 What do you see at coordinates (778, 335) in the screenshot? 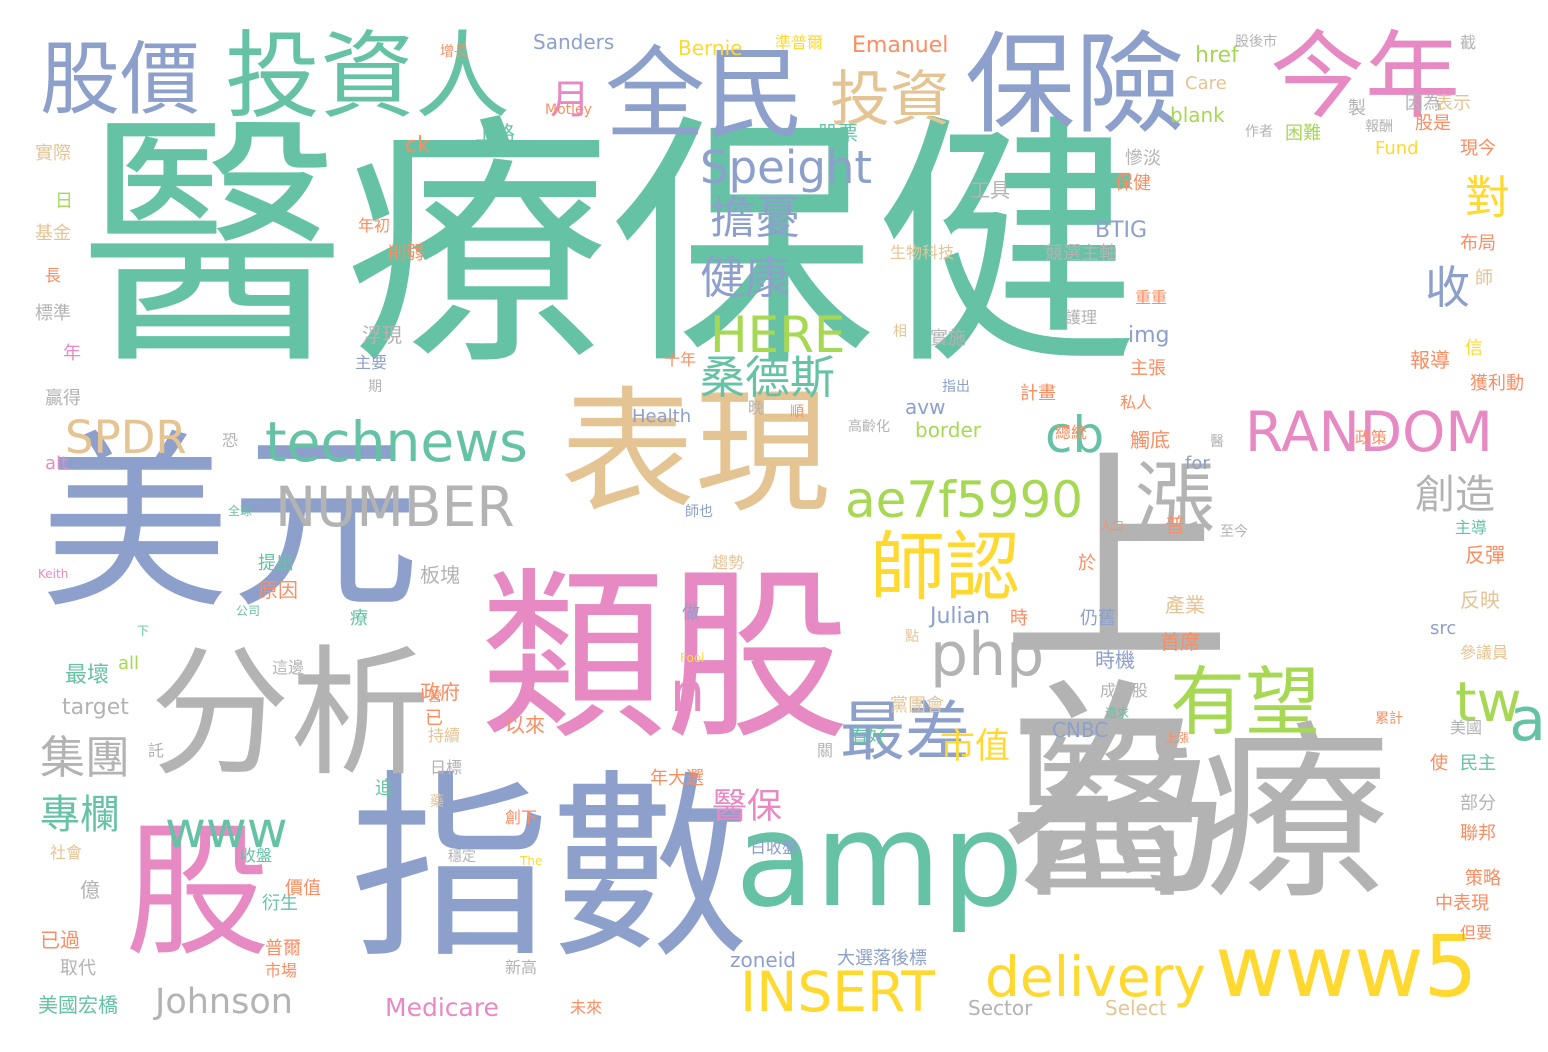
I see `cloud-word: HERE` at bounding box center [778, 335].